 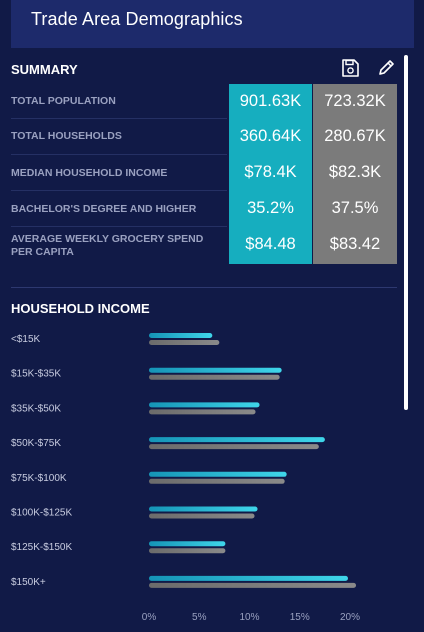 What do you see at coordinates (355, 136) in the screenshot?
I see `value-area2: 280.67K` at bounding box center [355, 136].